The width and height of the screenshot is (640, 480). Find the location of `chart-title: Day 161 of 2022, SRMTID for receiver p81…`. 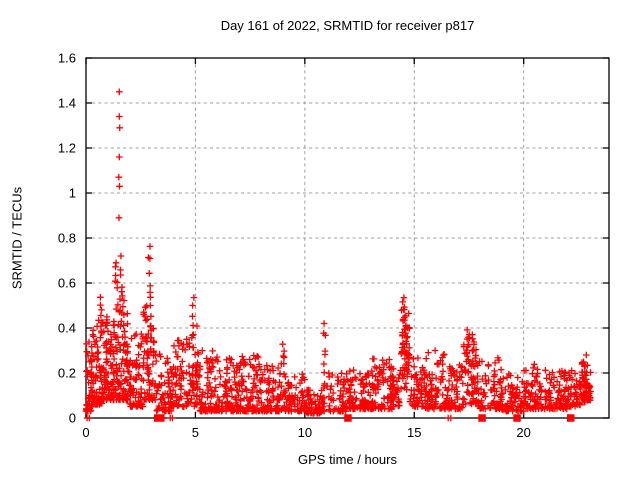

chart-title: Day 161 of 2022, SRMTID for receiver p81… is located at coordinates (347, 25).